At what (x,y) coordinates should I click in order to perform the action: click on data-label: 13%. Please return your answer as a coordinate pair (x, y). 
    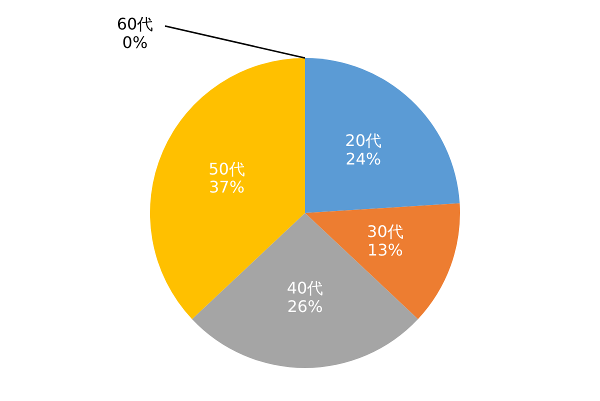
    Looking at the image, I should click on (385, 250).